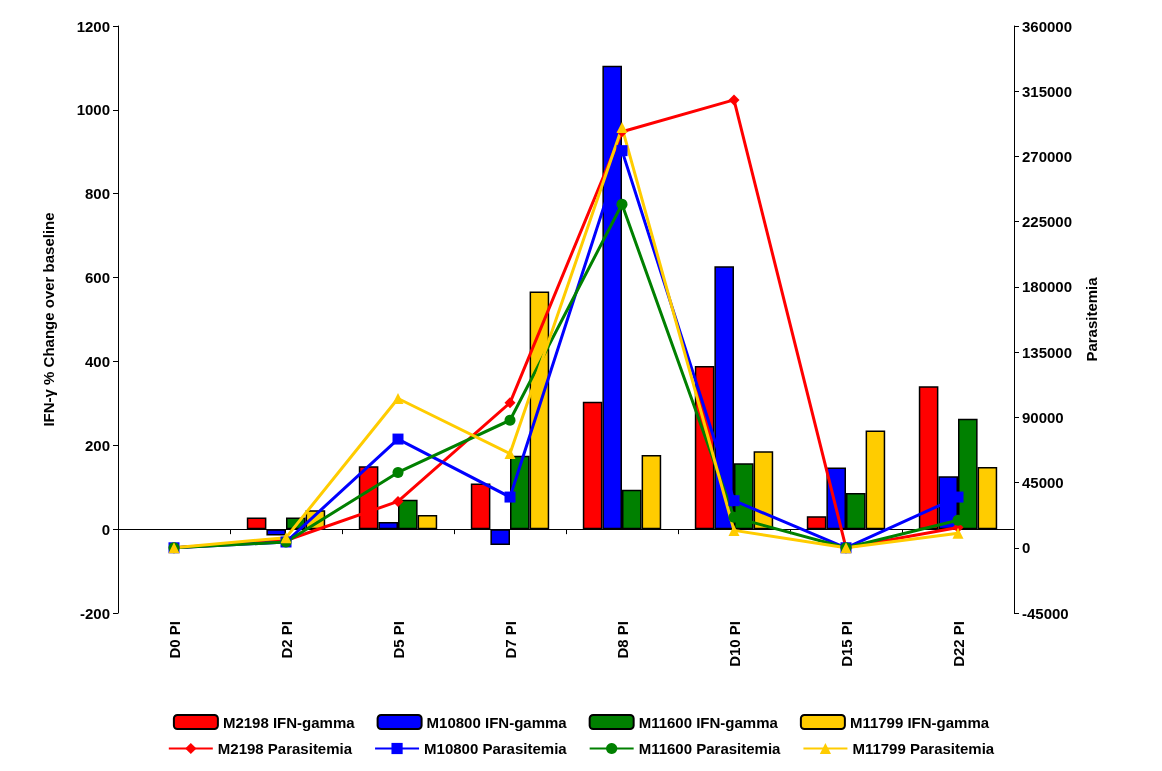  What do you see at coordinates (285, 748) in the screenshot?
I see `legend-label: M2198 Parasitemia` at bounding box center [285, 748].